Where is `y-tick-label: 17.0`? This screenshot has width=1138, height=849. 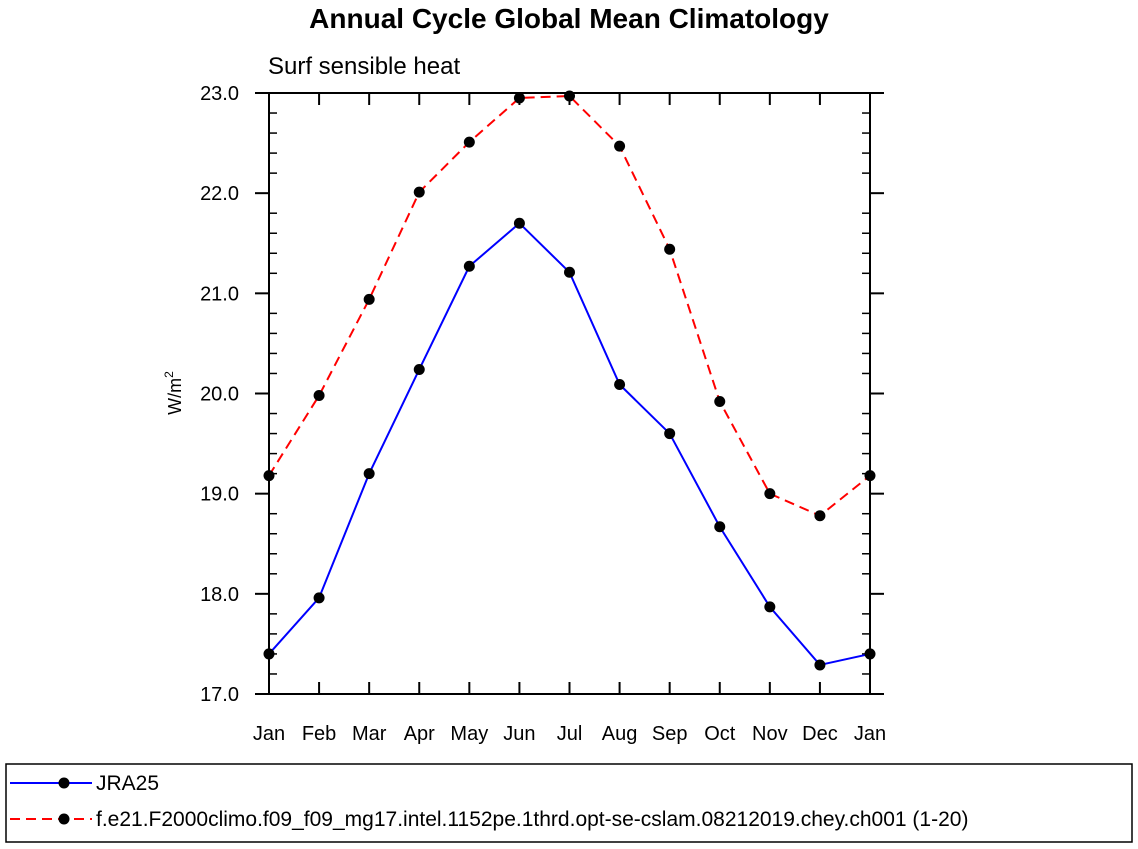 y-tick-label: 17.0 is located at coordinates (219, 695).